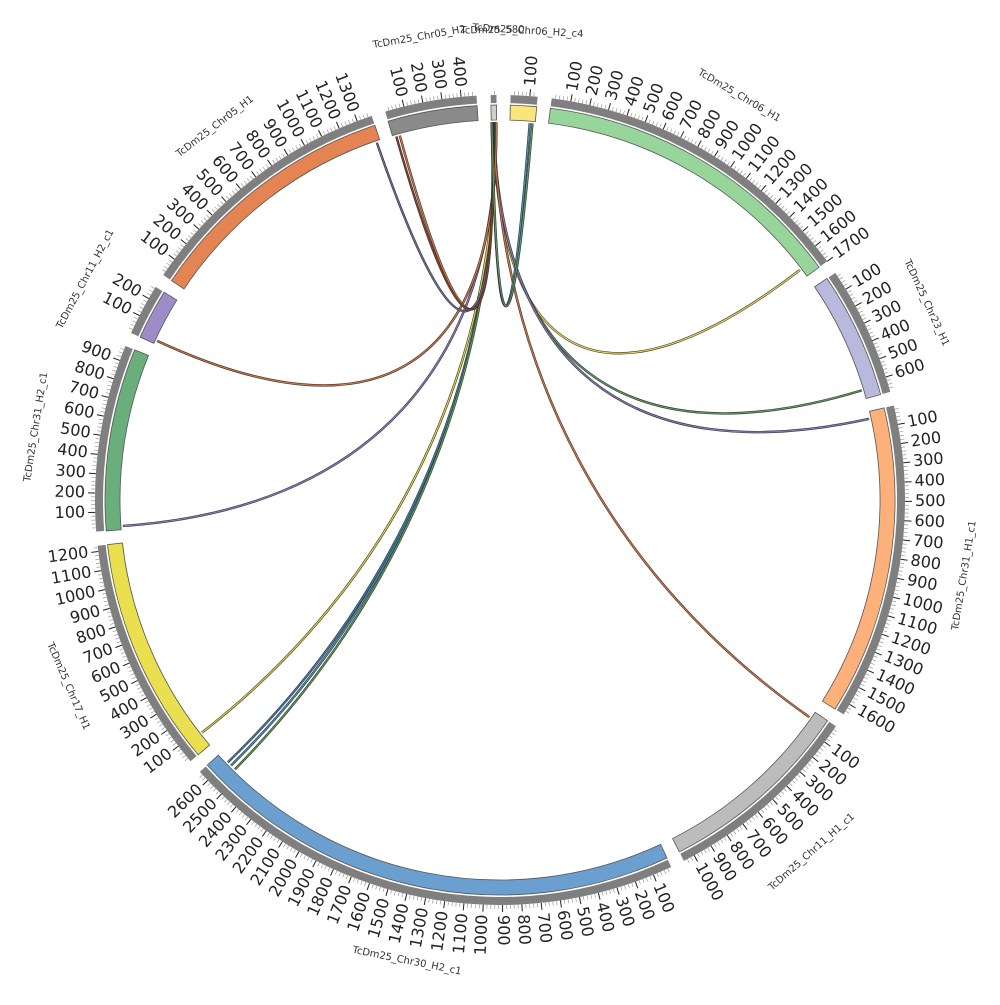  Describe the element at coordinates (71, 471) in the screenshot. I see `tick-label: 300` at that location.